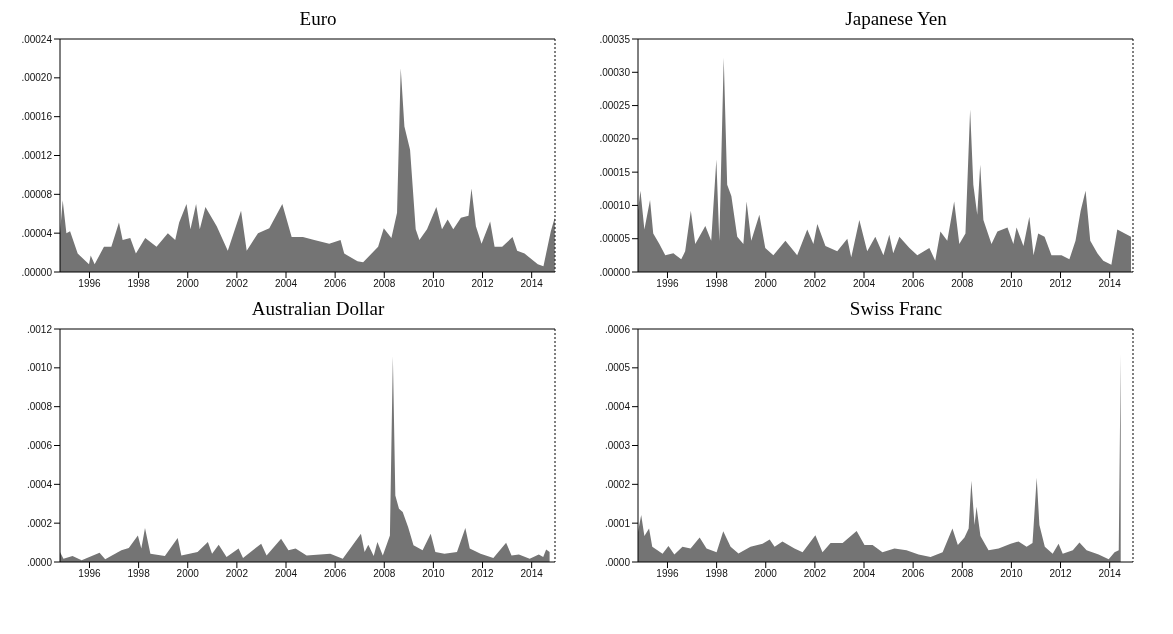 This screenshot has height=634, width=1173. What do you see at coordinates (615, 172) in the screenshot?
I see `y-tick-label: .00015` at bounding box center [615, 172].